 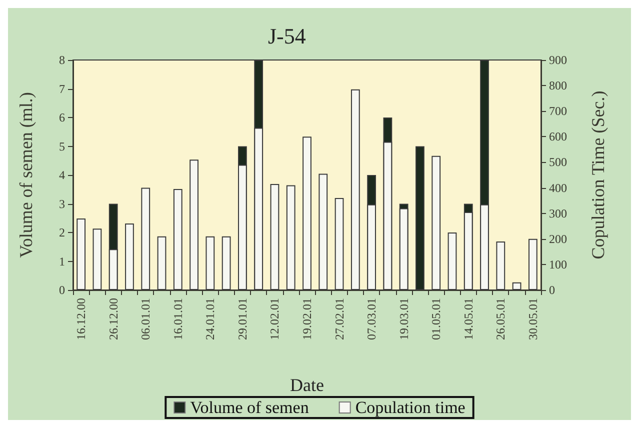 I want to click on x-tick-label: 19.02.01, so click(x=307, y=319).